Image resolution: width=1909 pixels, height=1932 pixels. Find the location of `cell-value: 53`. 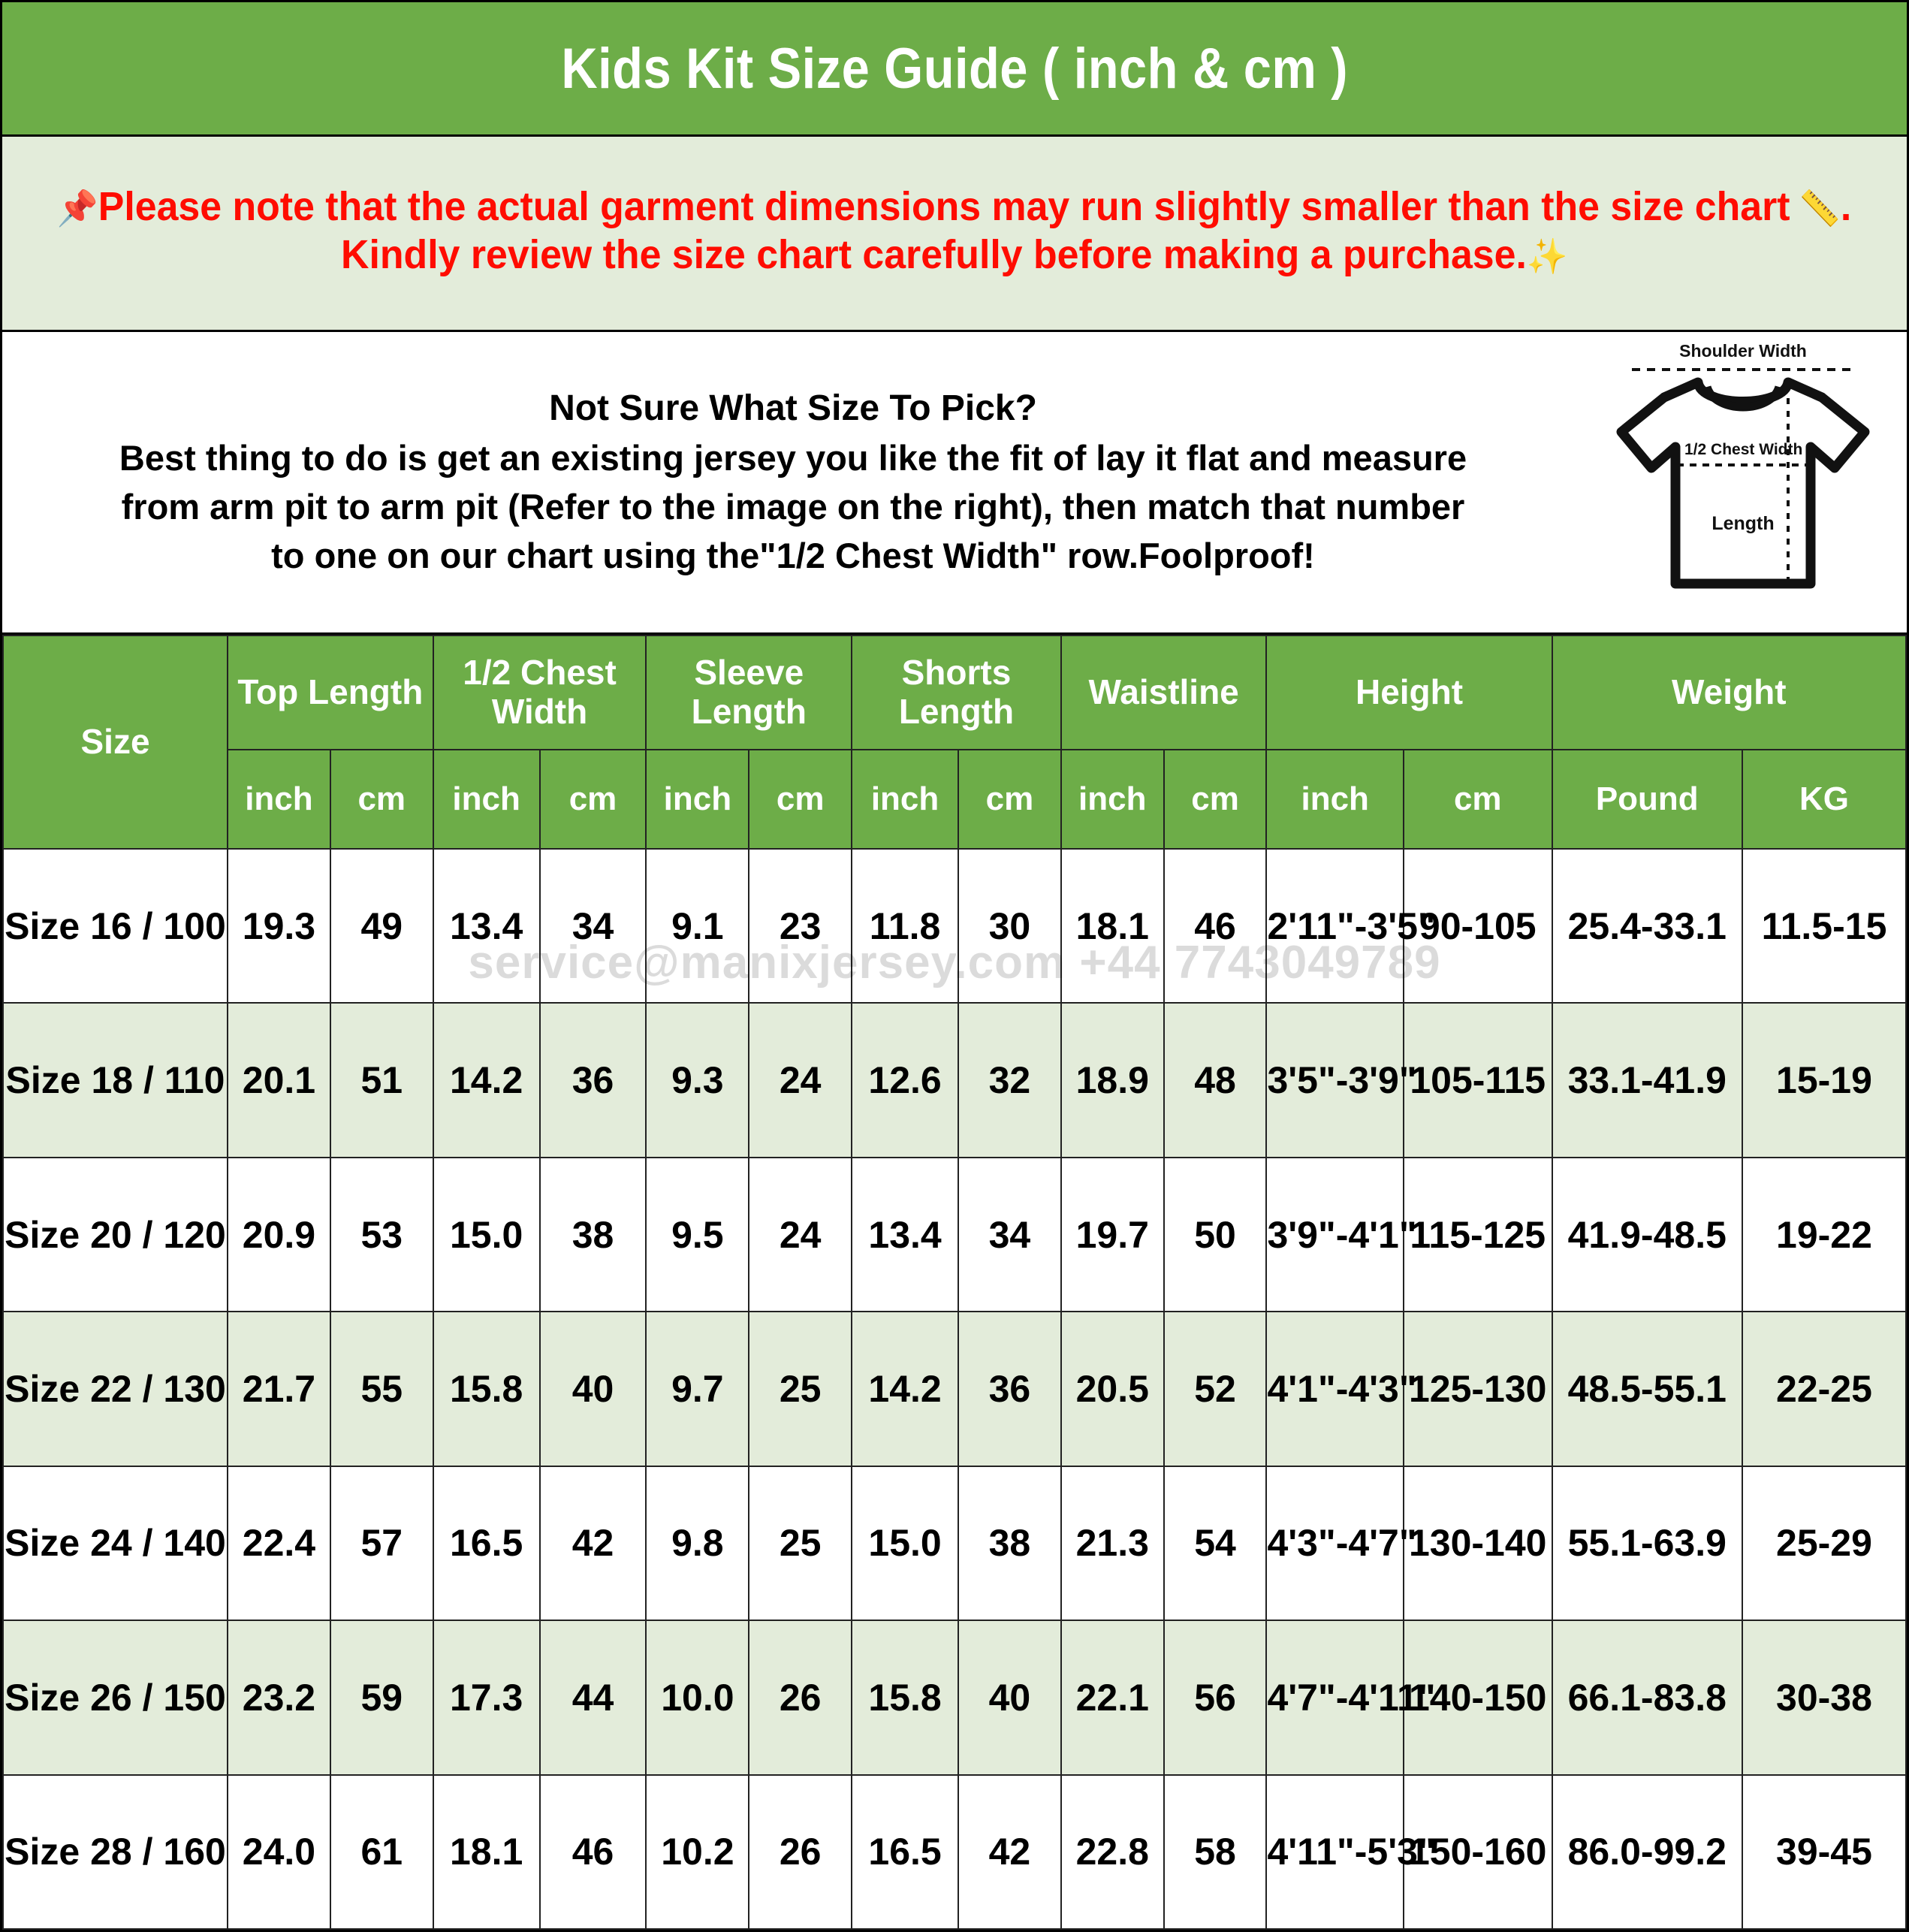

cell-value: 53 is located at coordinates (381, 1234).